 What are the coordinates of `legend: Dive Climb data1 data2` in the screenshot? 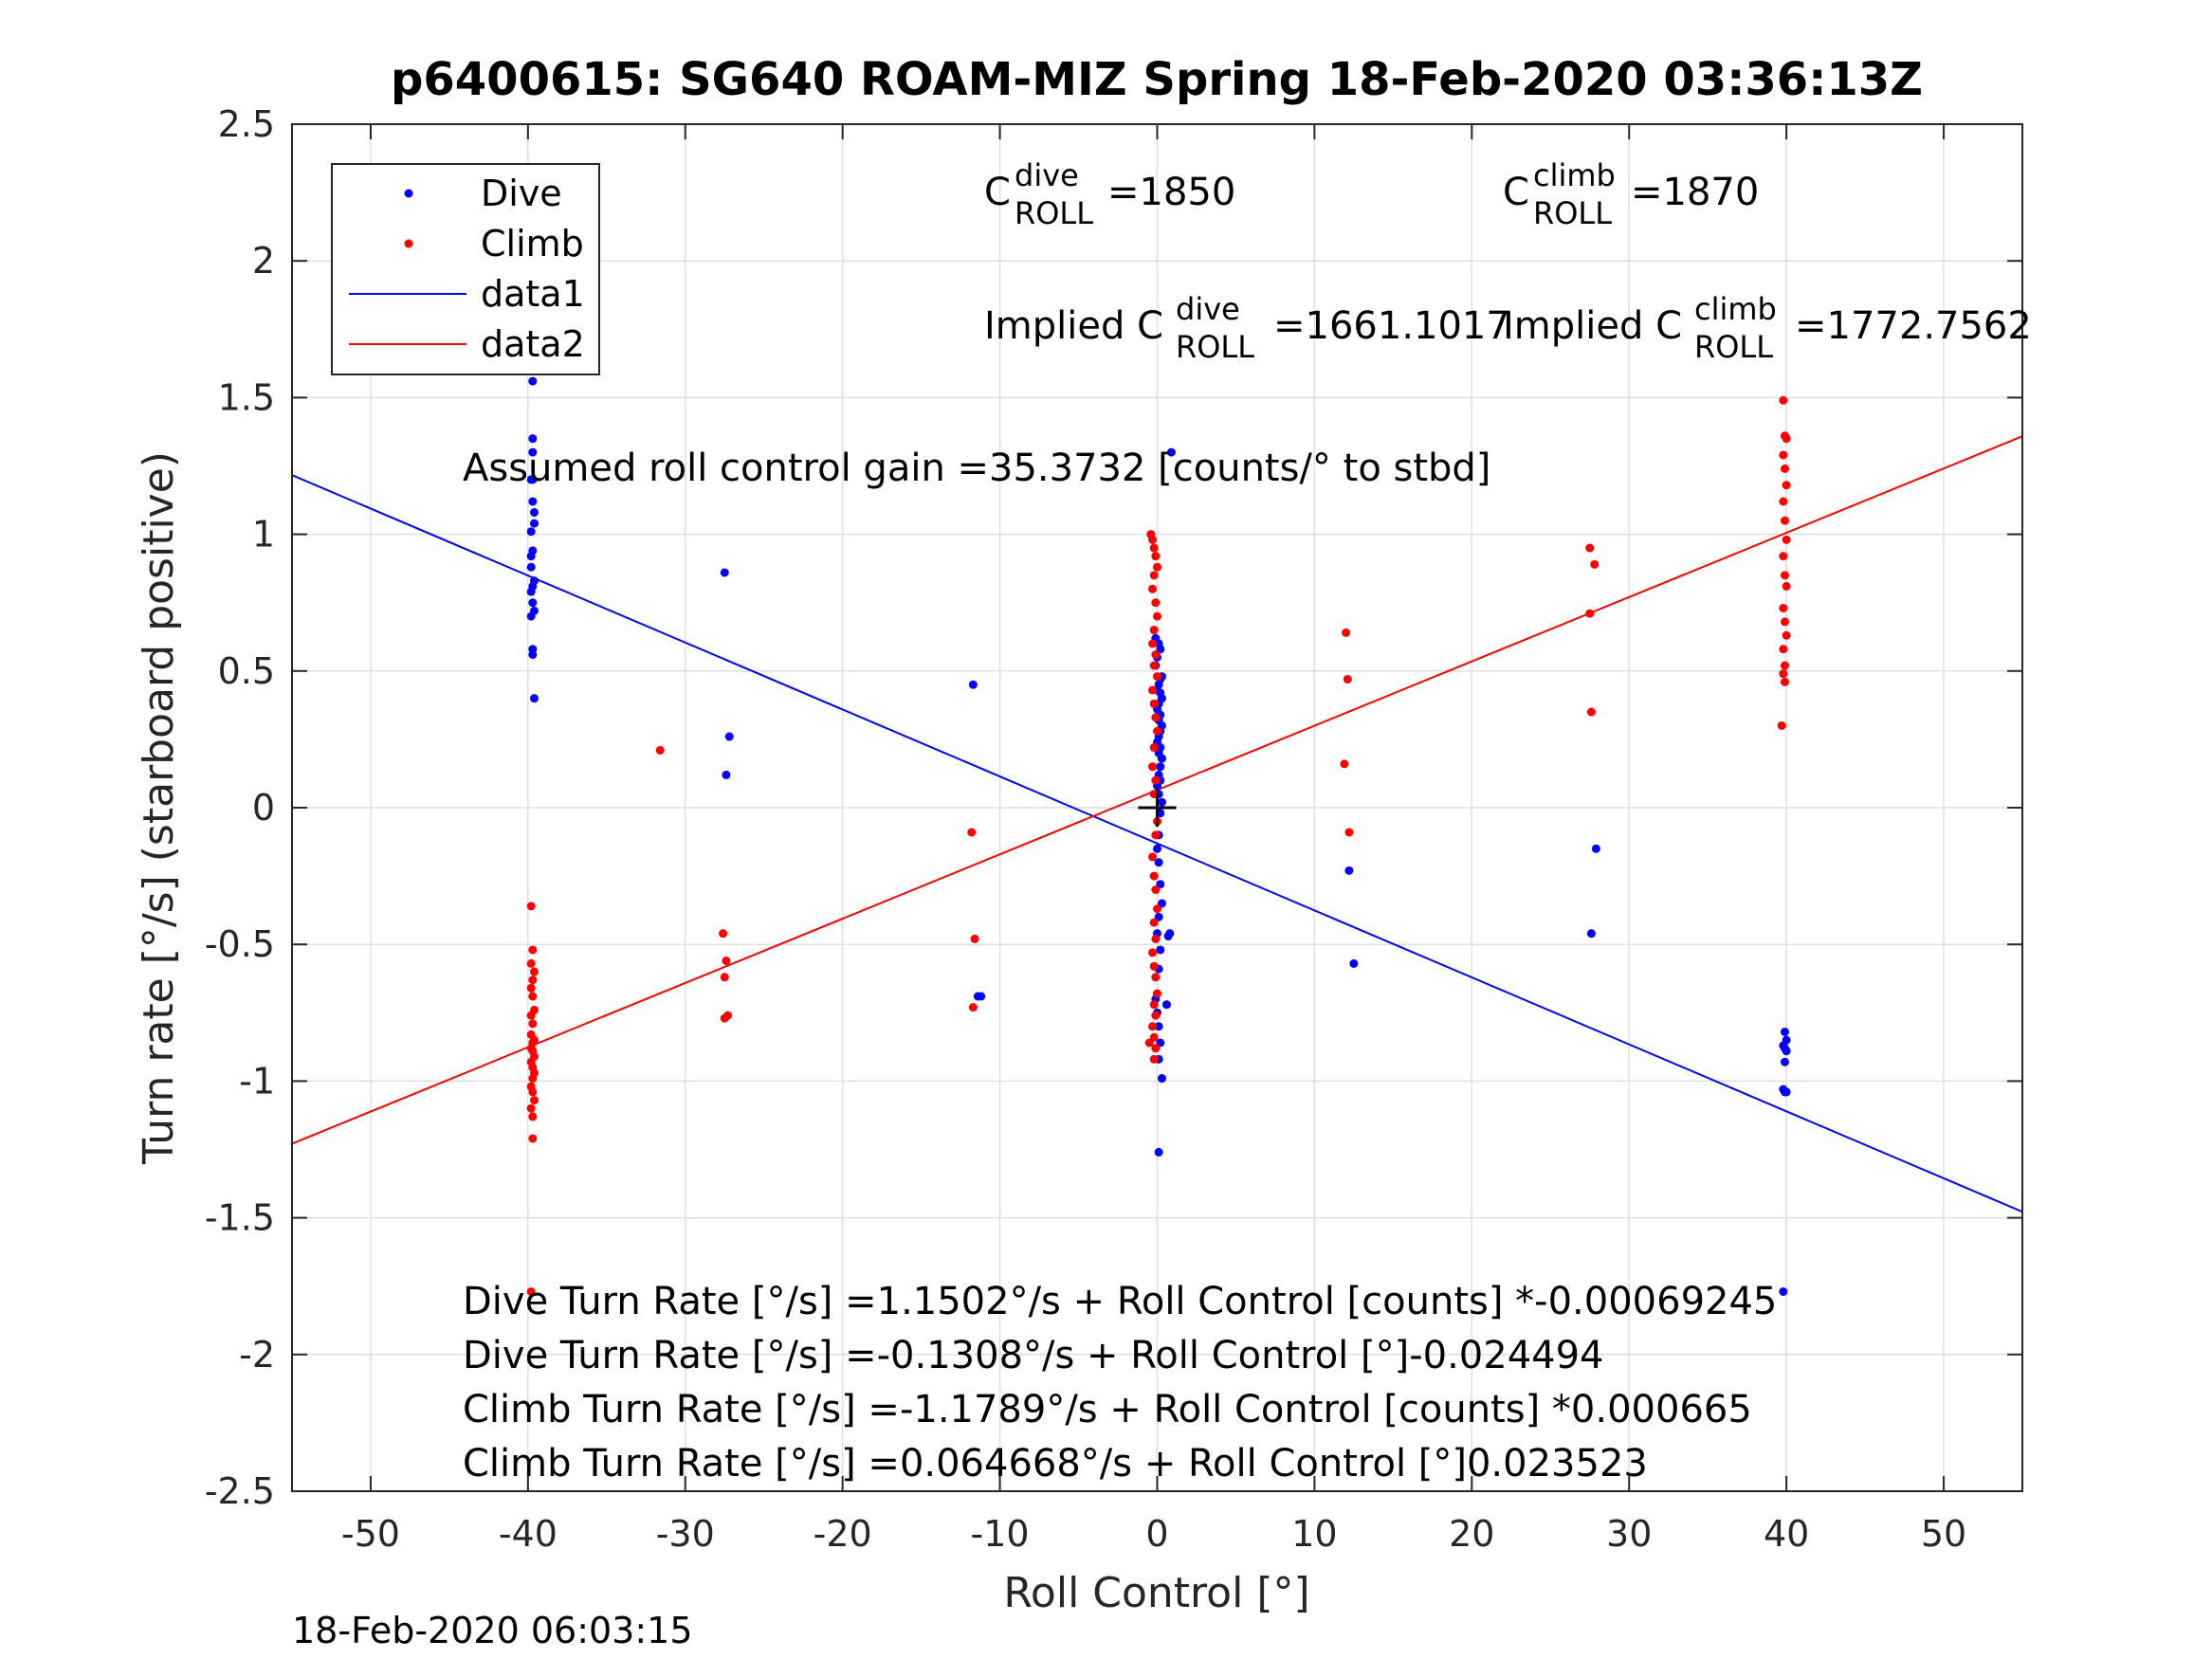 It's located at (465, 269).